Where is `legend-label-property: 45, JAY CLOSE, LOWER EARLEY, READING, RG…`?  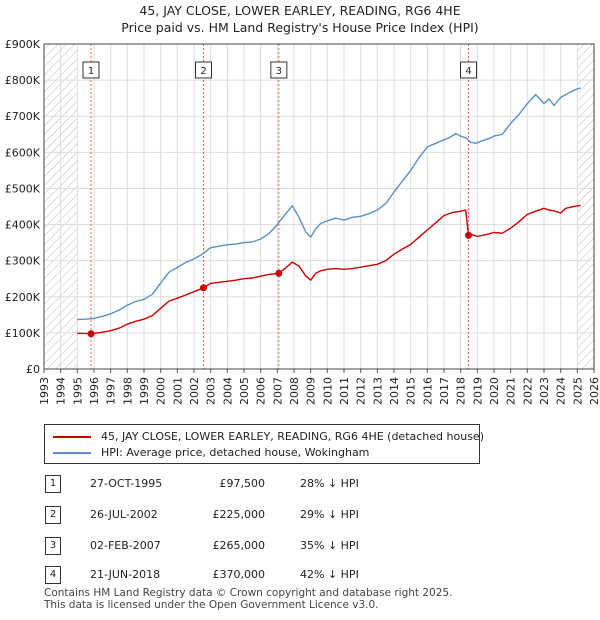 legend-label-property: 45, JAY CLOSE, LOWER EARLEY, READING, RG… is located at coordinates (292, 436).